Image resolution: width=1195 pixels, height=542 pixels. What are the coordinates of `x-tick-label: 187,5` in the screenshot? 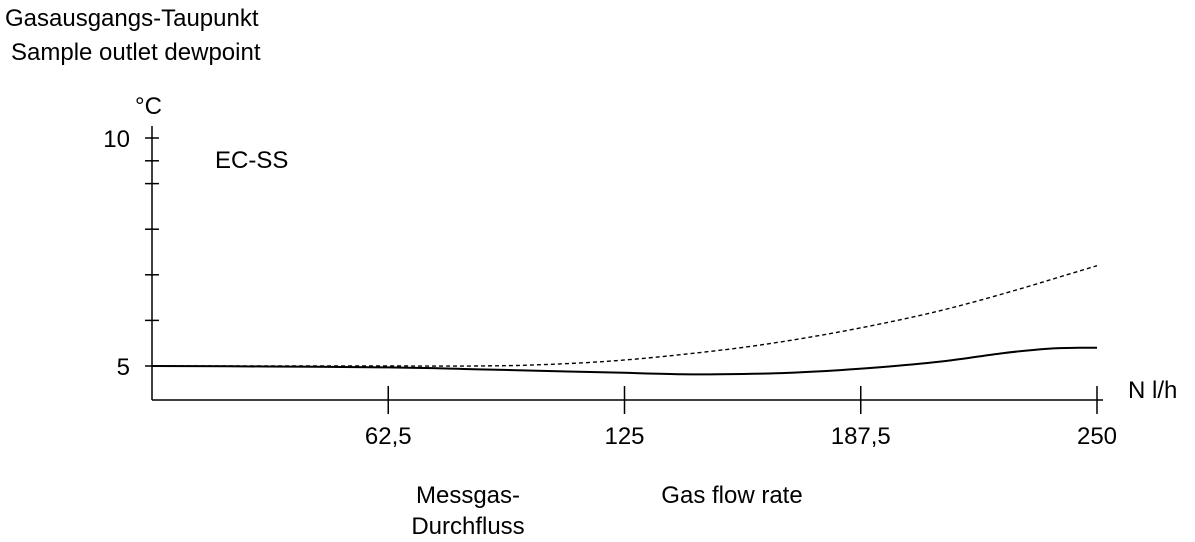 It's located at (861, 436).